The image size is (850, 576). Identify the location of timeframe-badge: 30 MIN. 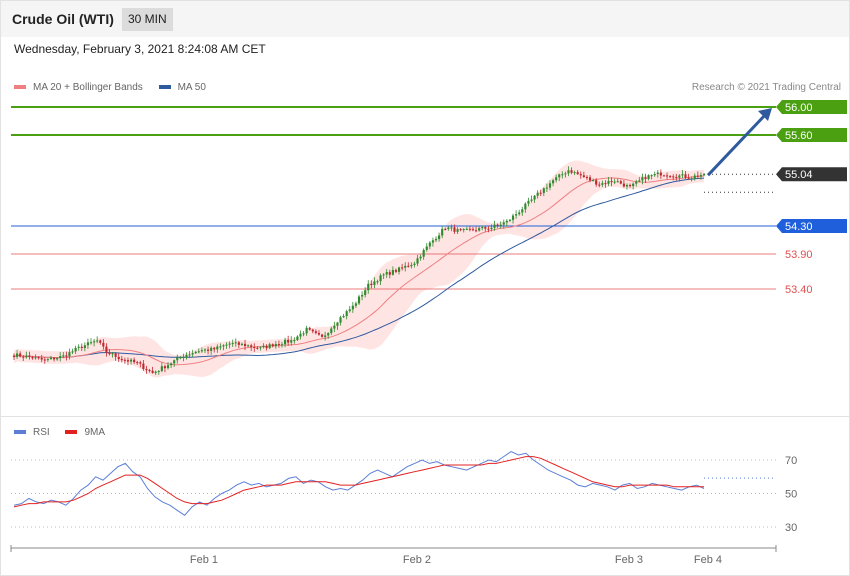
(147, 19).